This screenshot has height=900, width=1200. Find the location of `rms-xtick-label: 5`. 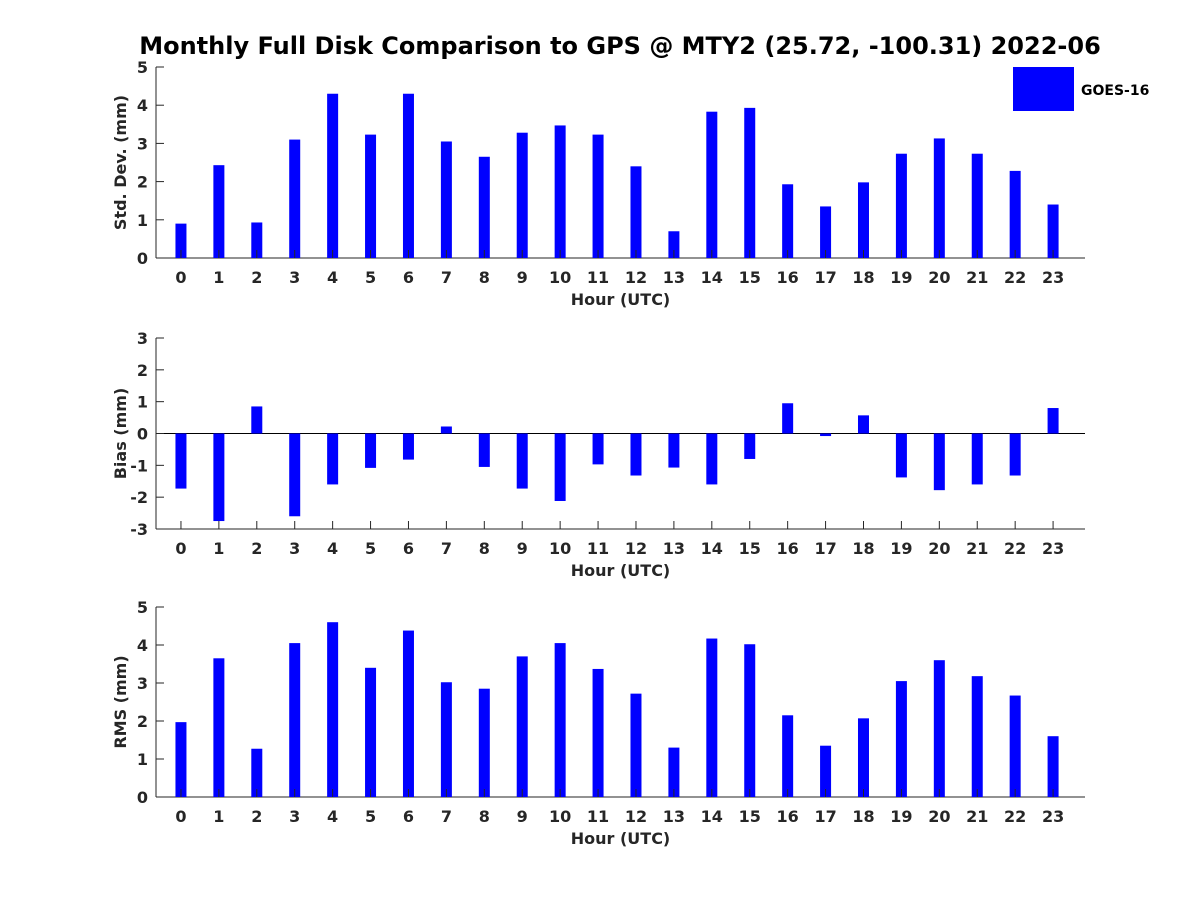

rms-xtick-label: 5 is located at coordinates (370, 816).